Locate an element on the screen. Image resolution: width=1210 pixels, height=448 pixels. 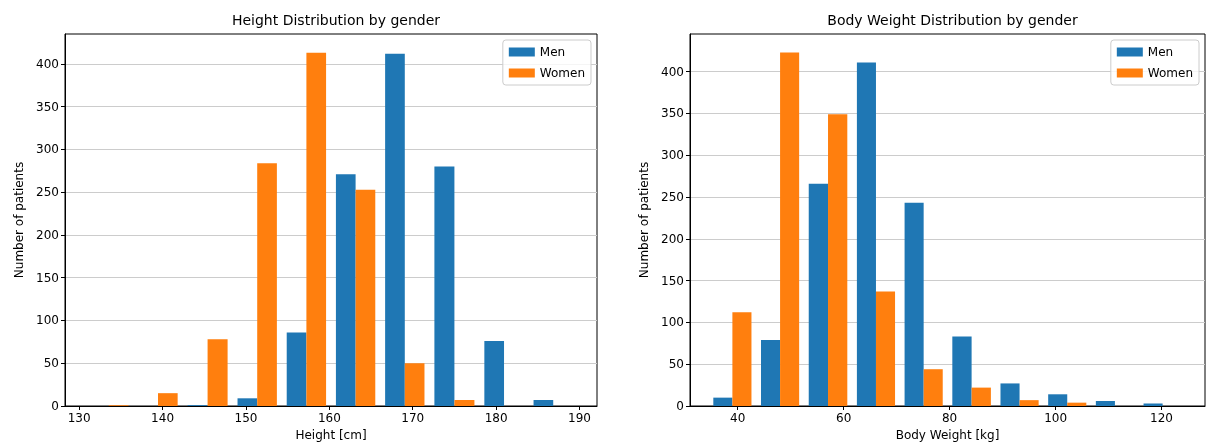
x-axis-title: Height [cm] is located at coordinates (331, 434).